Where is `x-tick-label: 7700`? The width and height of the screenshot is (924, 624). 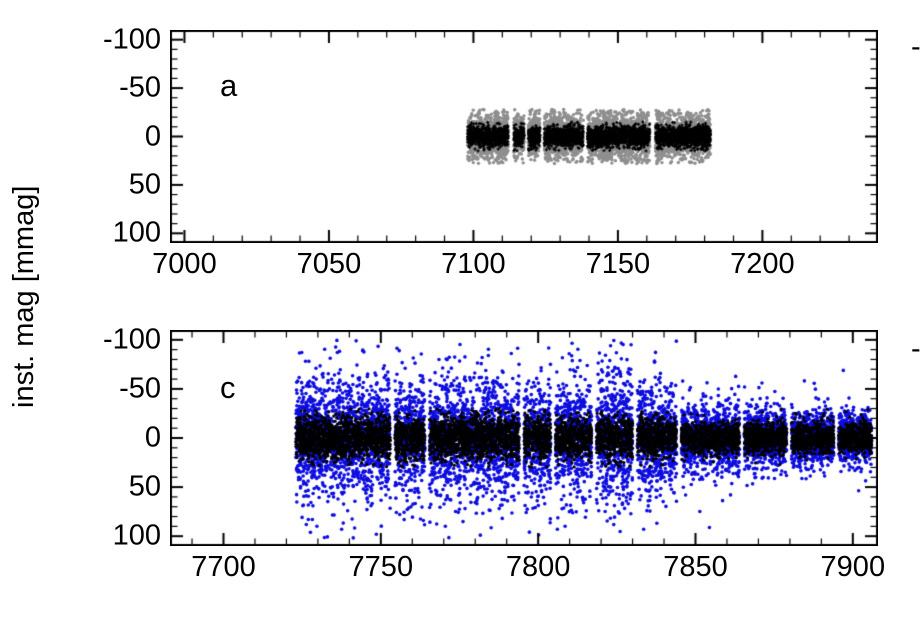 x-tick-label: 7700 is located at coordinates (223, 567).